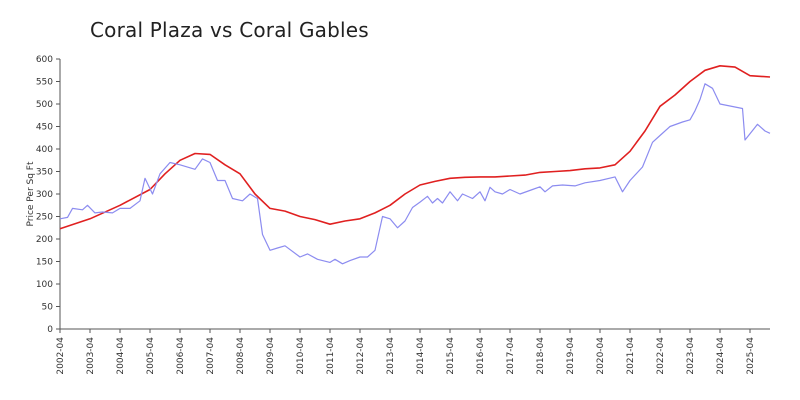  Describe the element at coordinates (481, 356) in the screenshot. I see `x-tick-label: 2016-04` at that location.